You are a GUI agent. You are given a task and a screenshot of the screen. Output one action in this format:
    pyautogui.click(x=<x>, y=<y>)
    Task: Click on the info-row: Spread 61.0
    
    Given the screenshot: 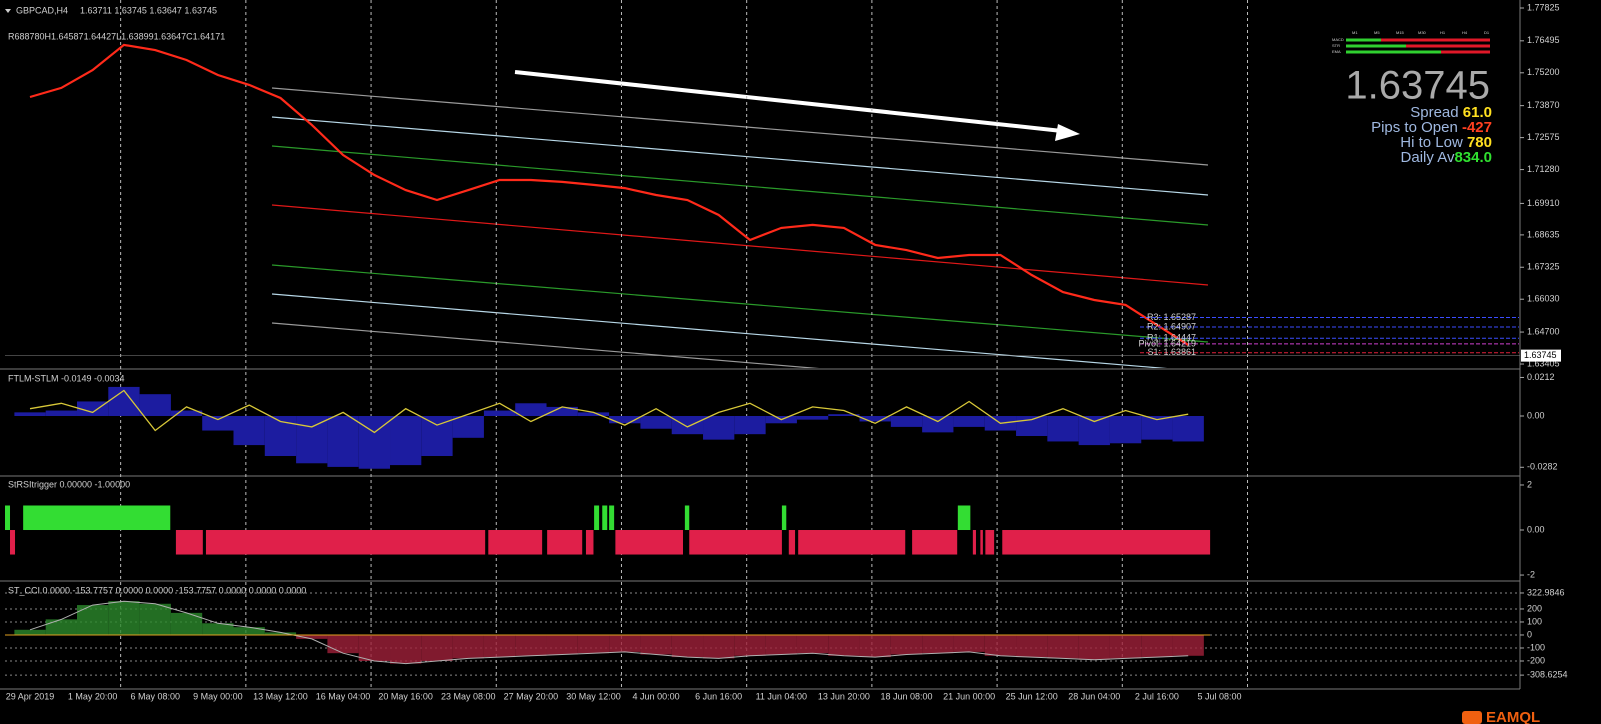 What is the action you would take?
    pyautogui.click(x=1451, y=112)
    